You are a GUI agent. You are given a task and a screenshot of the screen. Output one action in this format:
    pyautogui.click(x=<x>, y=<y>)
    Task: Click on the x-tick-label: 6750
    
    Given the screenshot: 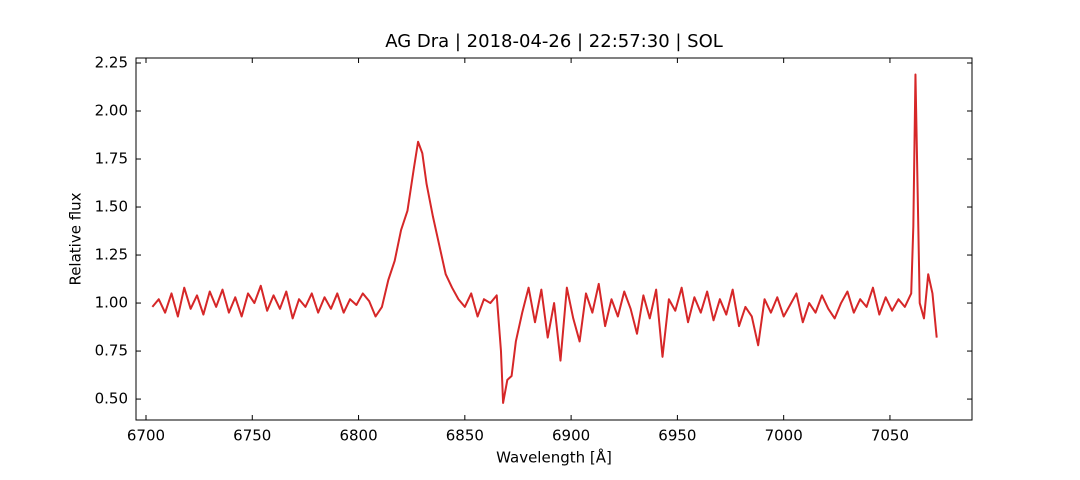 What is the action you would take?
    pyautogui.click(x=252, y=436)
    